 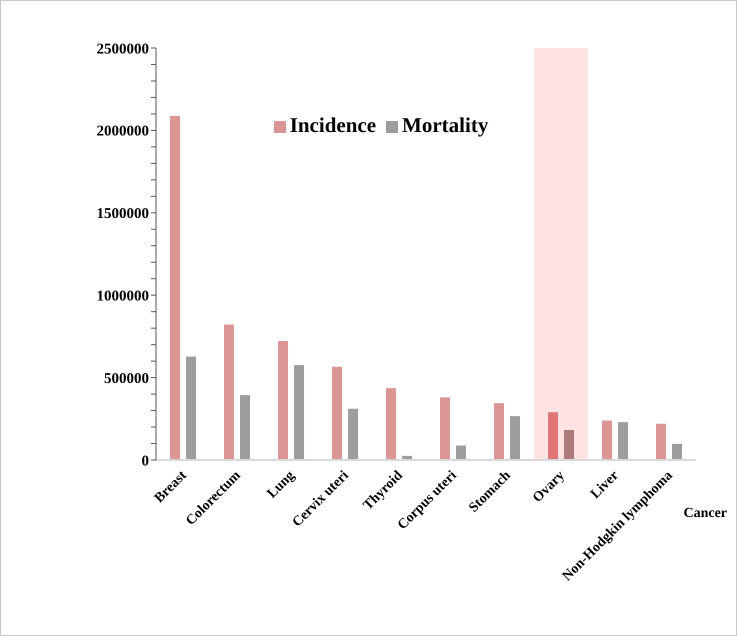 I want to click on y-tick-label: 500000, so click(x=126, y=378).